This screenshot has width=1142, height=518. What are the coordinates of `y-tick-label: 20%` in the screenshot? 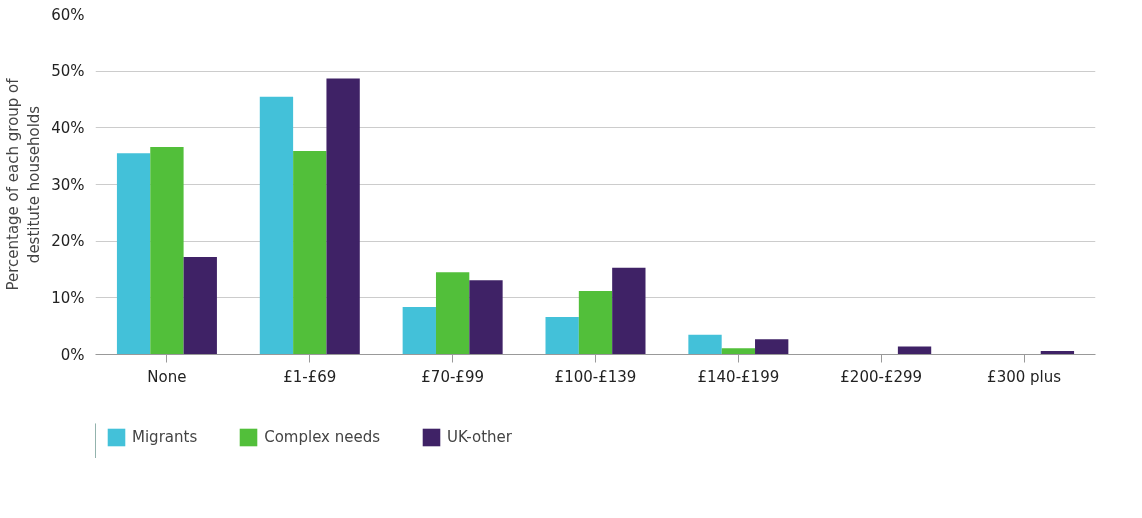 It's located at (68, 241).